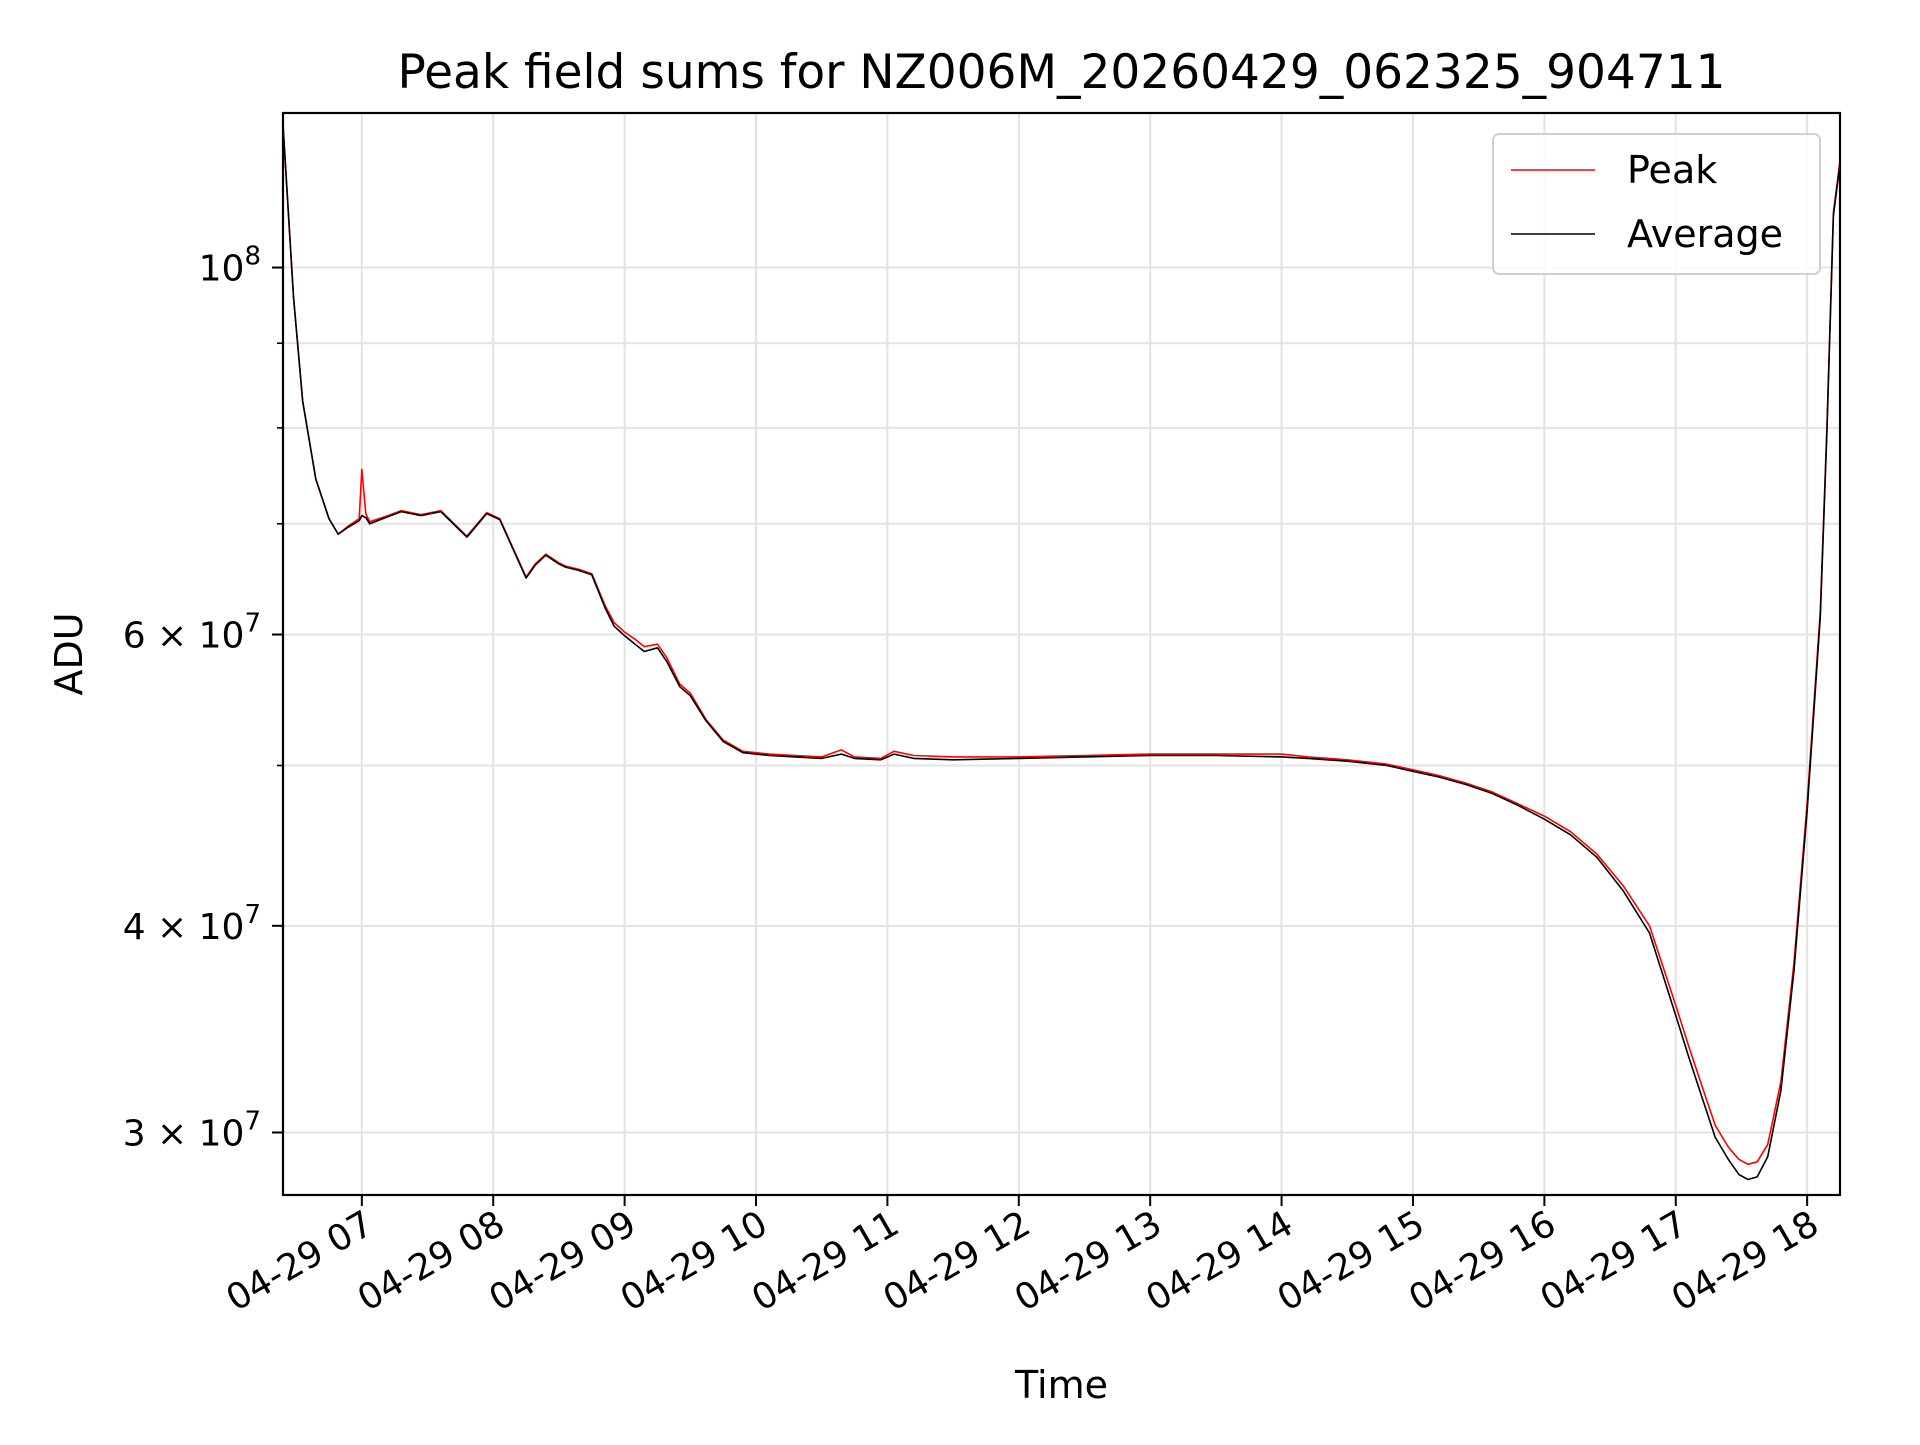 The width and height of the screenshot is (1920, 1445). Describe the element at coordinates (184, 927) in the screenshot. I see `y-tick-mantissa: 4 × 10` at that location.